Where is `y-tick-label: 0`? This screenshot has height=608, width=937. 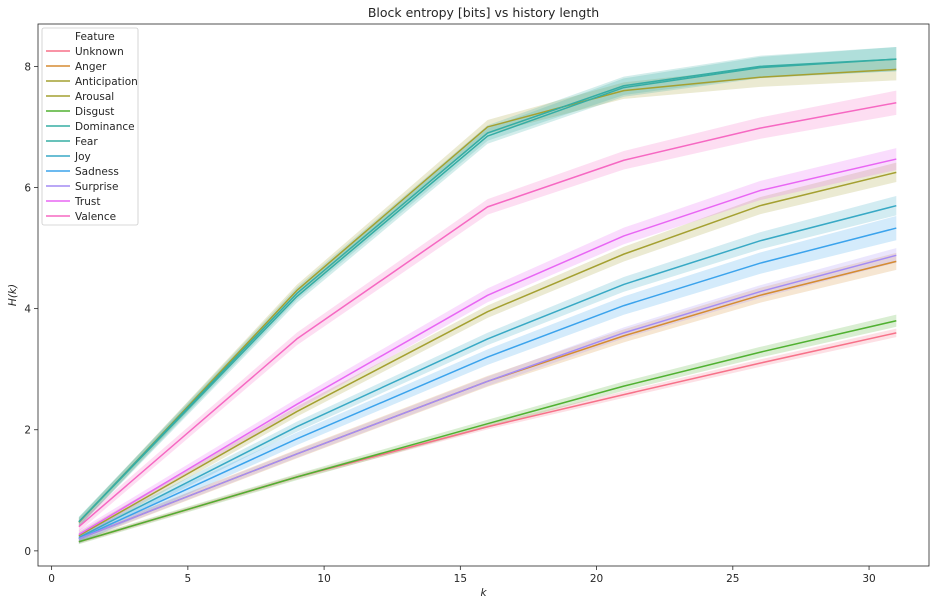 y-tick-label: 0 is located at coordinates (27, 552).